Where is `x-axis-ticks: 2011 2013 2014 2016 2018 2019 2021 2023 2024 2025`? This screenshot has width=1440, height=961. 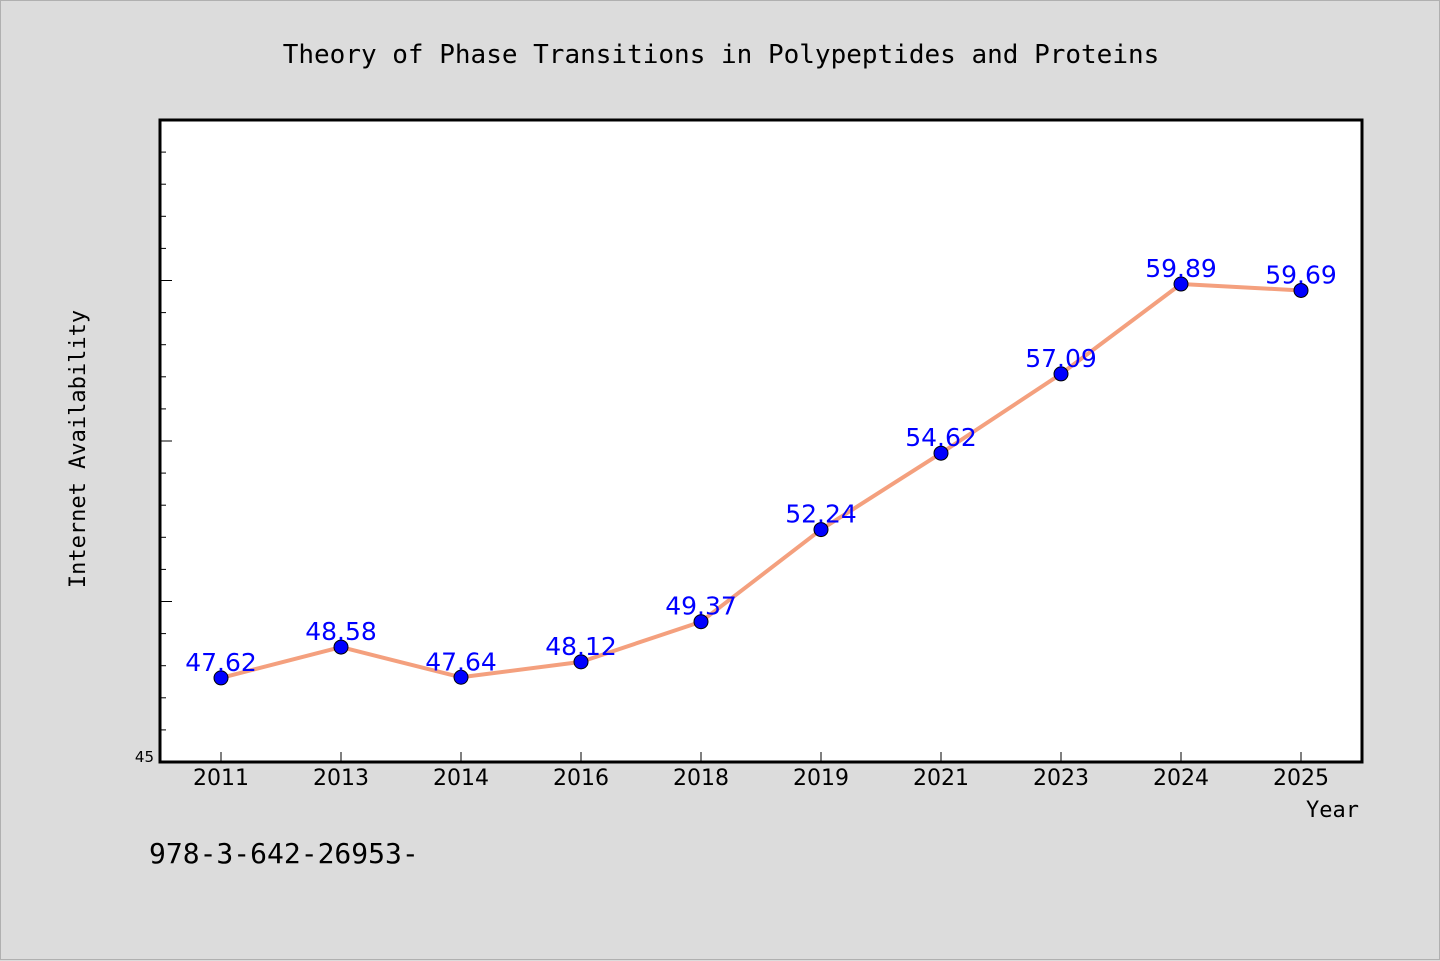 x-axis-ticks: 2011 2013 2014 2016 2018 2019 2021 2023 2024 2025 is located at coordinates (761, 771).